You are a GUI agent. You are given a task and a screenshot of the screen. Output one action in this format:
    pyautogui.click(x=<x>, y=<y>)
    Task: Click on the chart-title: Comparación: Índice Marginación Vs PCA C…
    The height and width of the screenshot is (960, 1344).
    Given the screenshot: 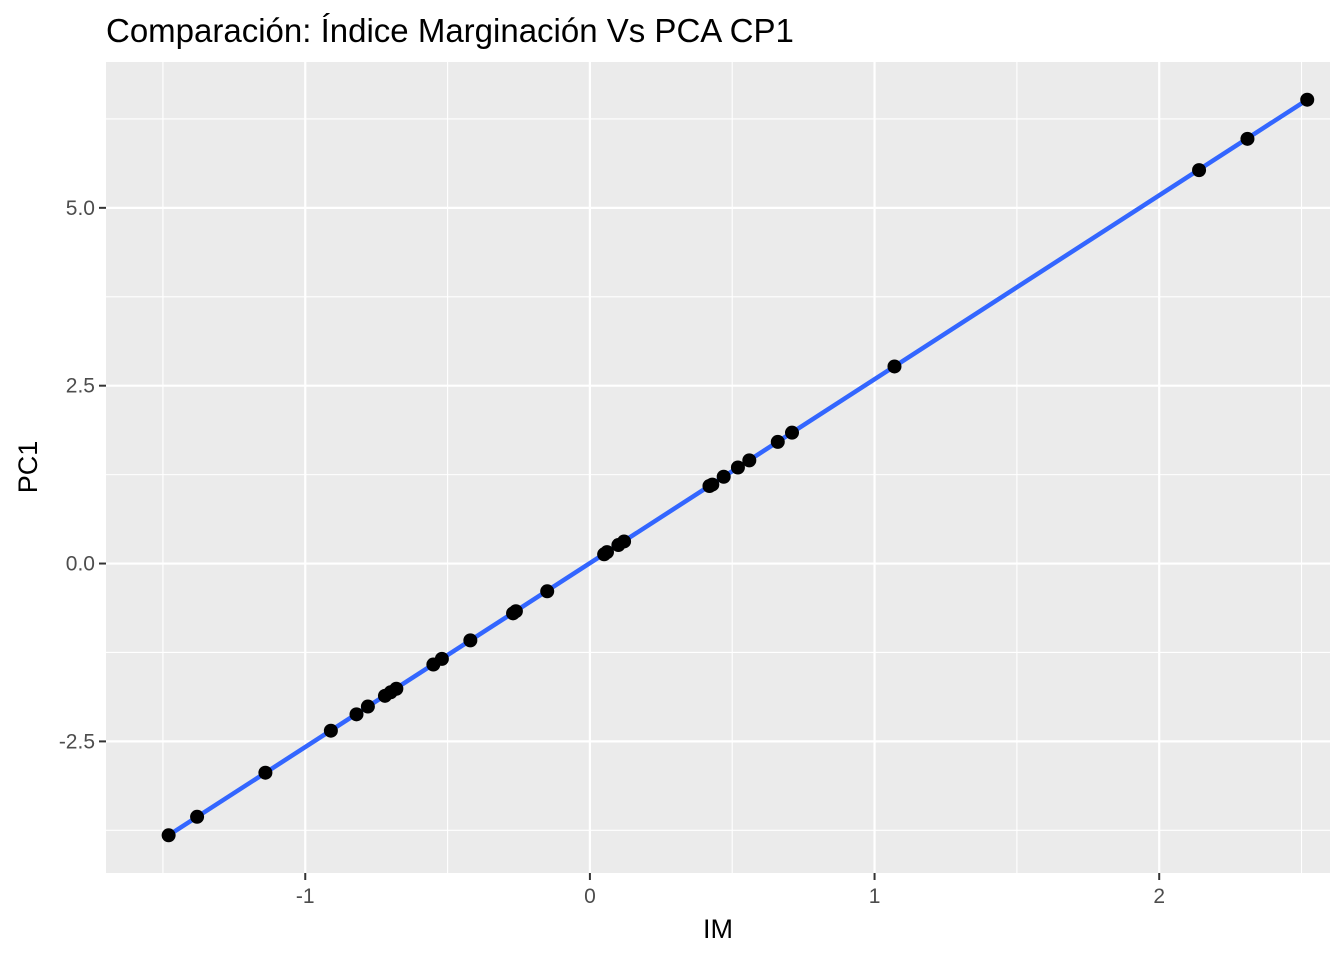 What is the action you would take?
    pyautogui.click(x=450, y=30)
    